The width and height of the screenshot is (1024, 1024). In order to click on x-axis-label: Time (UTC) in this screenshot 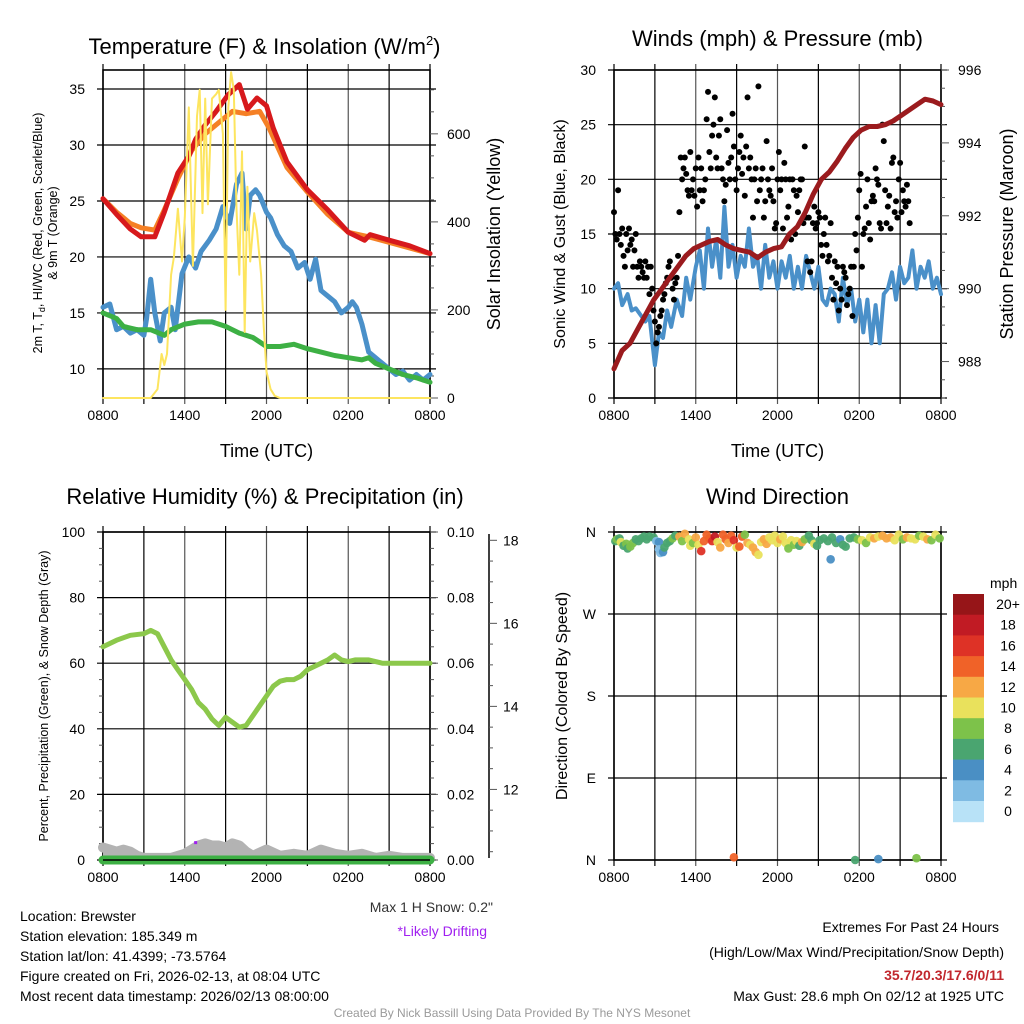, I will do `click(266, 451)`.